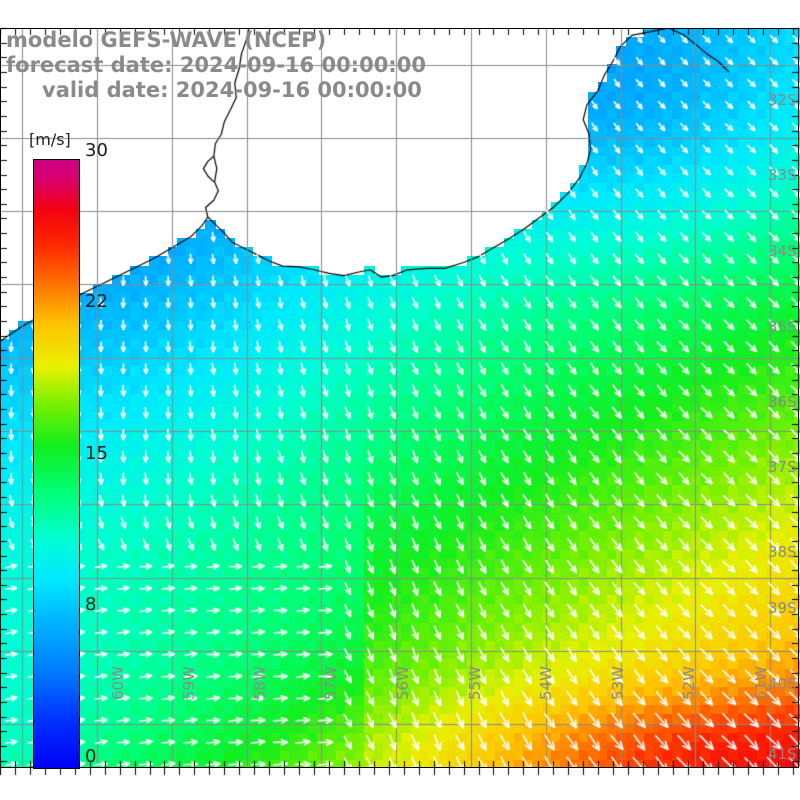 Image resolution: width=800 pixels, height=800 pixels. Describe the element at coordinates (96, 301) in the screenshot. I see `colorbar-tick-22: 22` at that location.